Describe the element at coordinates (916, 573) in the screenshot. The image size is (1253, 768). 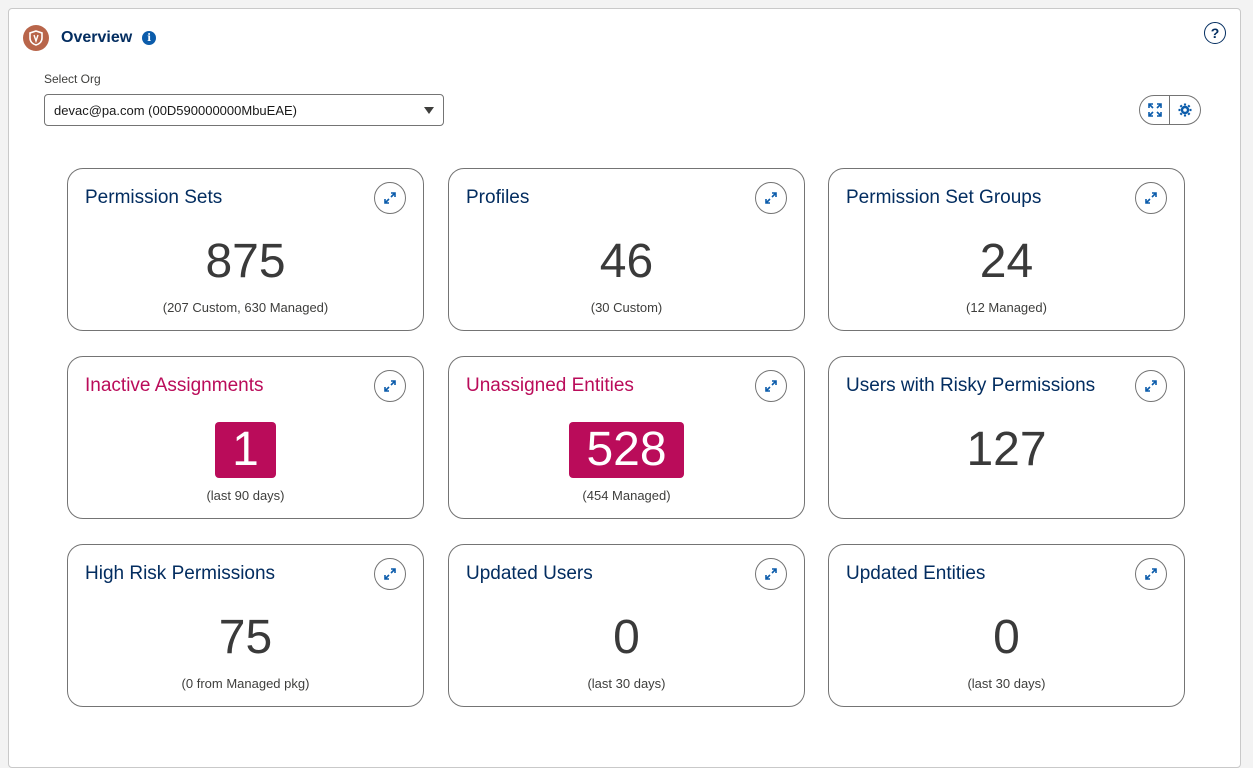
I see `card-title: Updated Entities` at that location.